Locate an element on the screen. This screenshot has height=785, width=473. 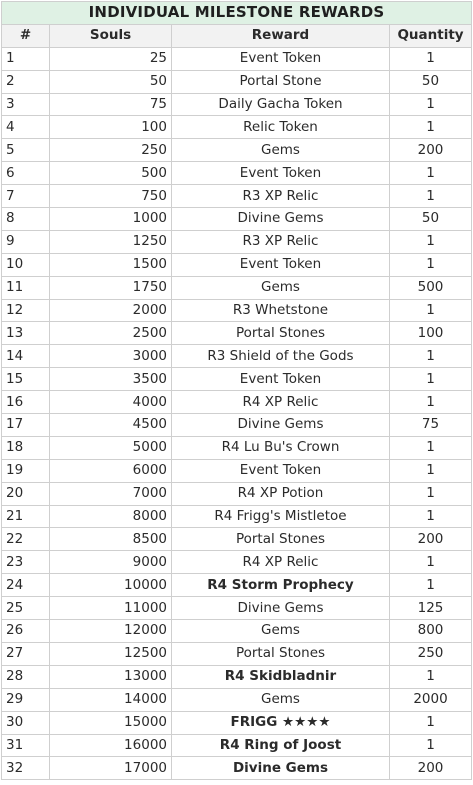
table-row: 11 1750 Gems 500 is located at coordinates (237, 287).